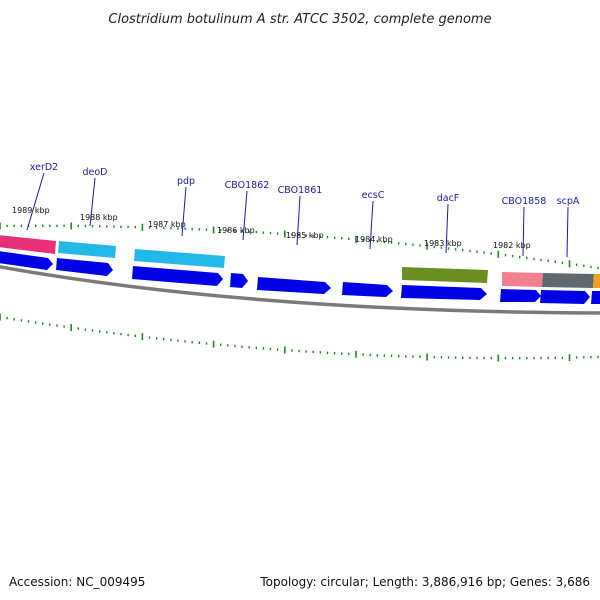  What do you see at coordinates (236, 230) in the screenshot?
I see `kbp-label: 1986 kbp` at bounding box center [236, 230].